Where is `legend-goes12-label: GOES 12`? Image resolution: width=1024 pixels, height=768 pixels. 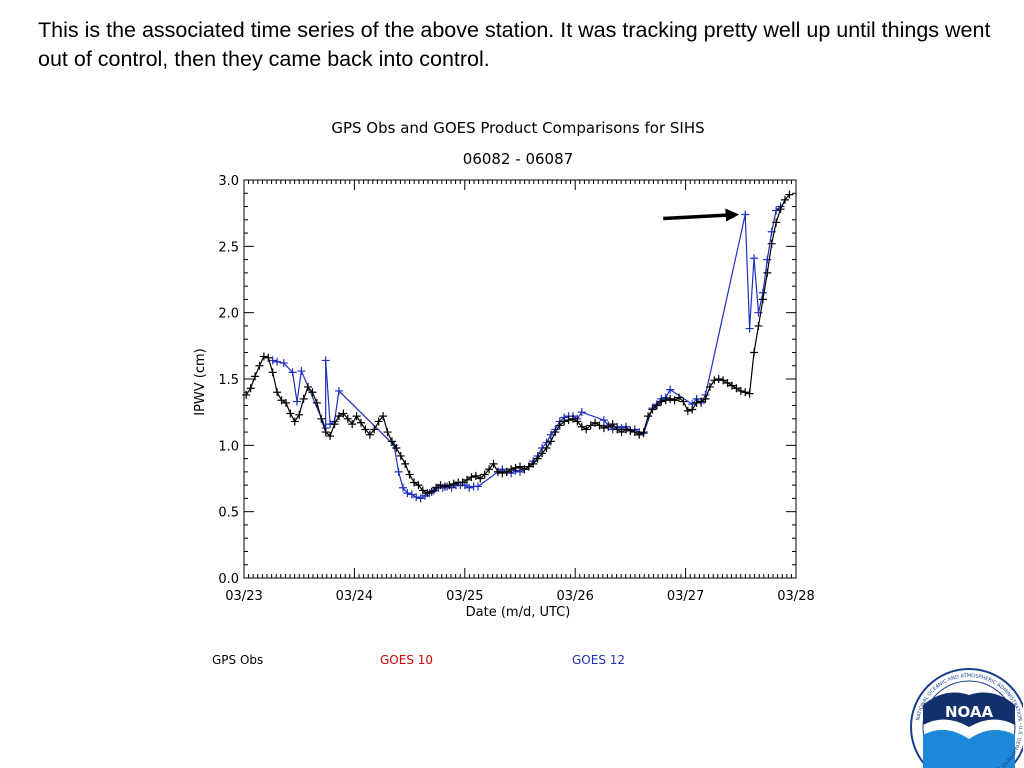 legend-goes12-label: GOES 12 is located at coordinates (599, 660).